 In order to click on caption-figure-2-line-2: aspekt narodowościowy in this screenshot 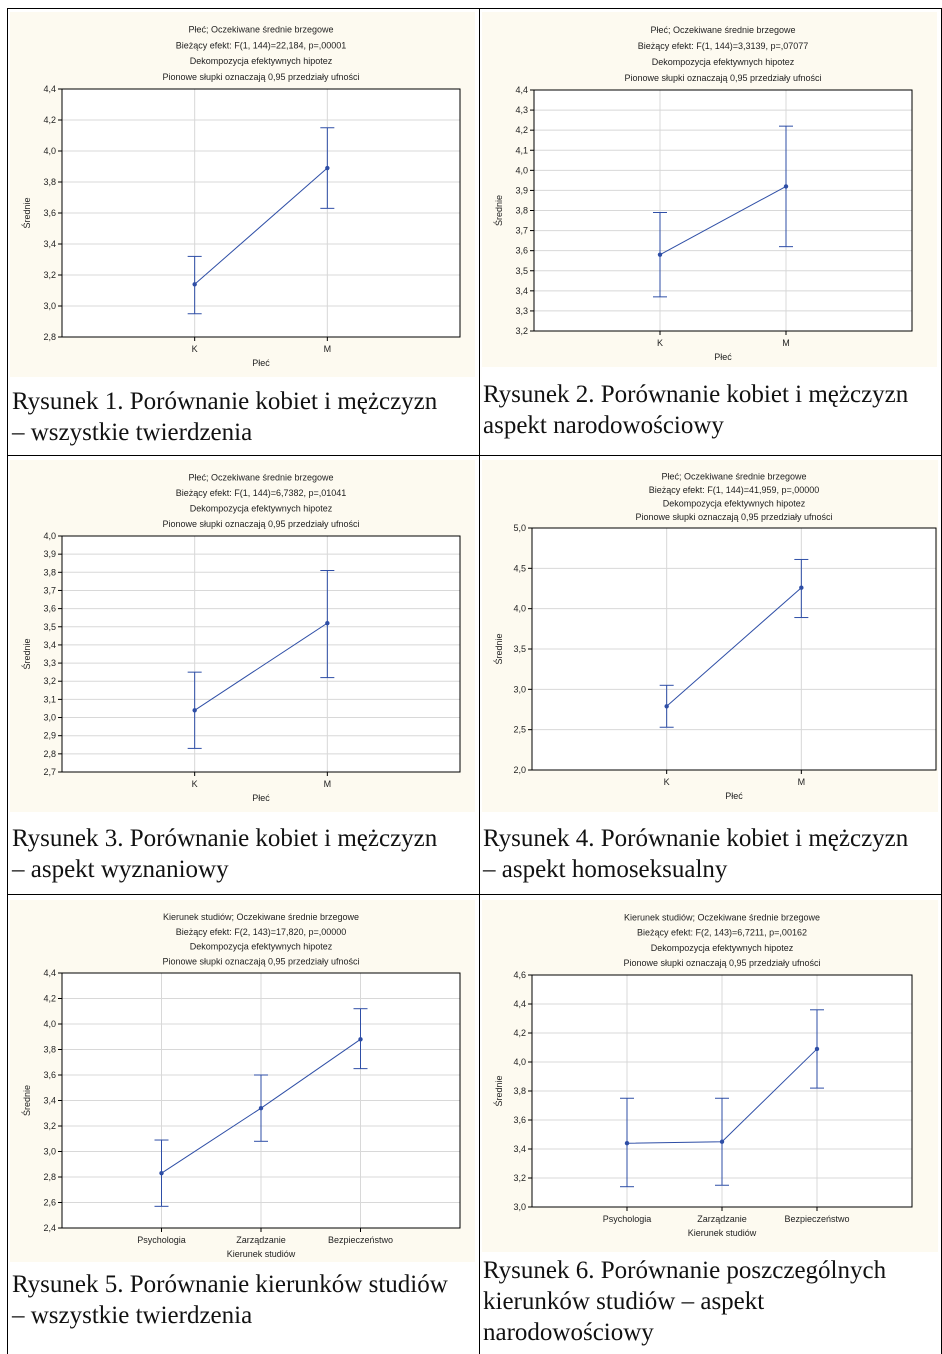, I will do `click(603, 425)`.